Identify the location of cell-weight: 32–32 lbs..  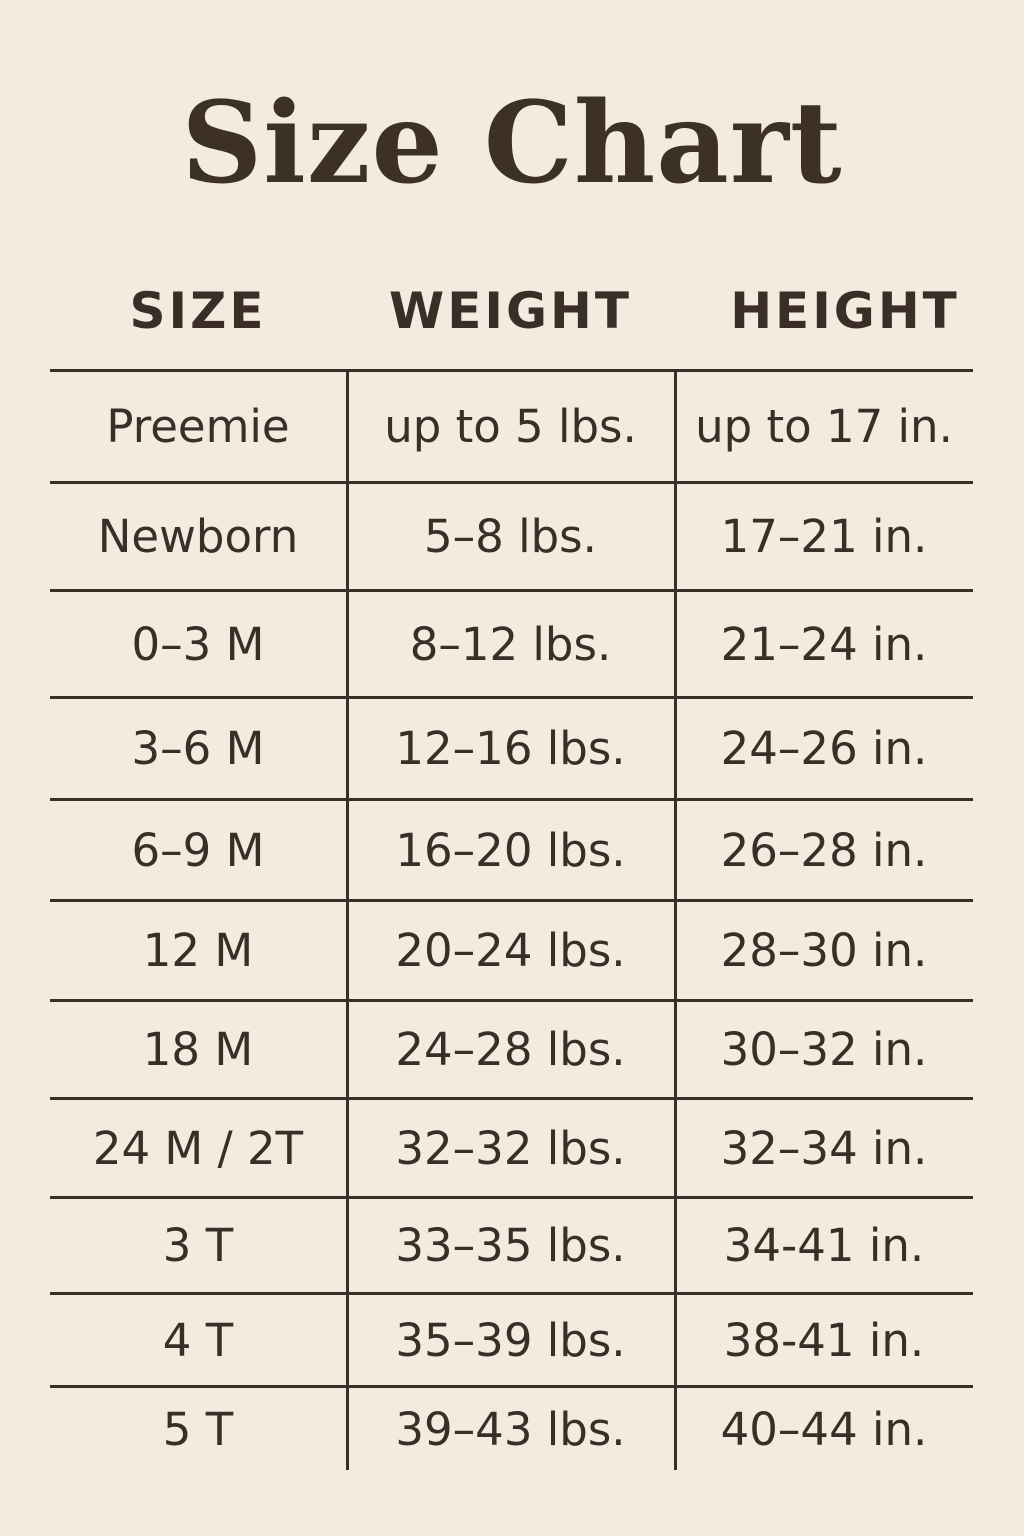
(510, 1148).